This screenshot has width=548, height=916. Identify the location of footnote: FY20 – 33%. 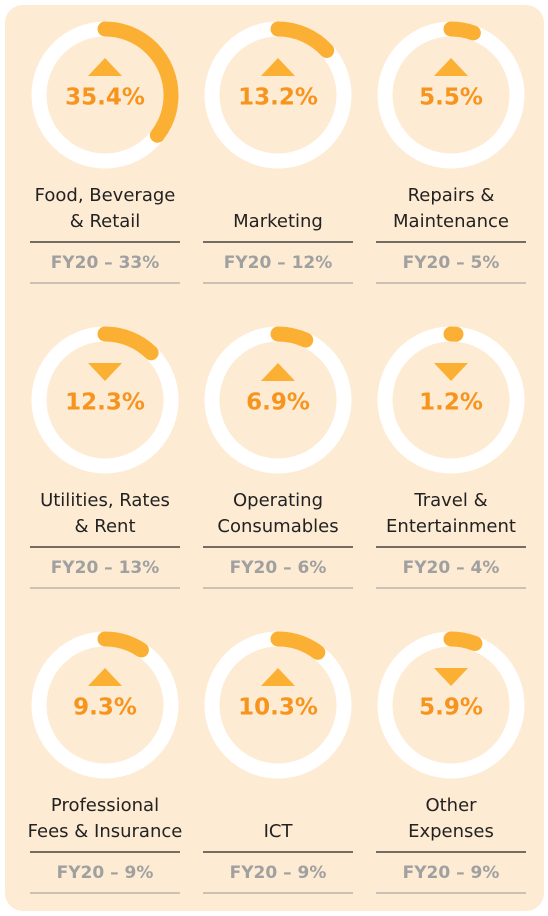
(105, 263).